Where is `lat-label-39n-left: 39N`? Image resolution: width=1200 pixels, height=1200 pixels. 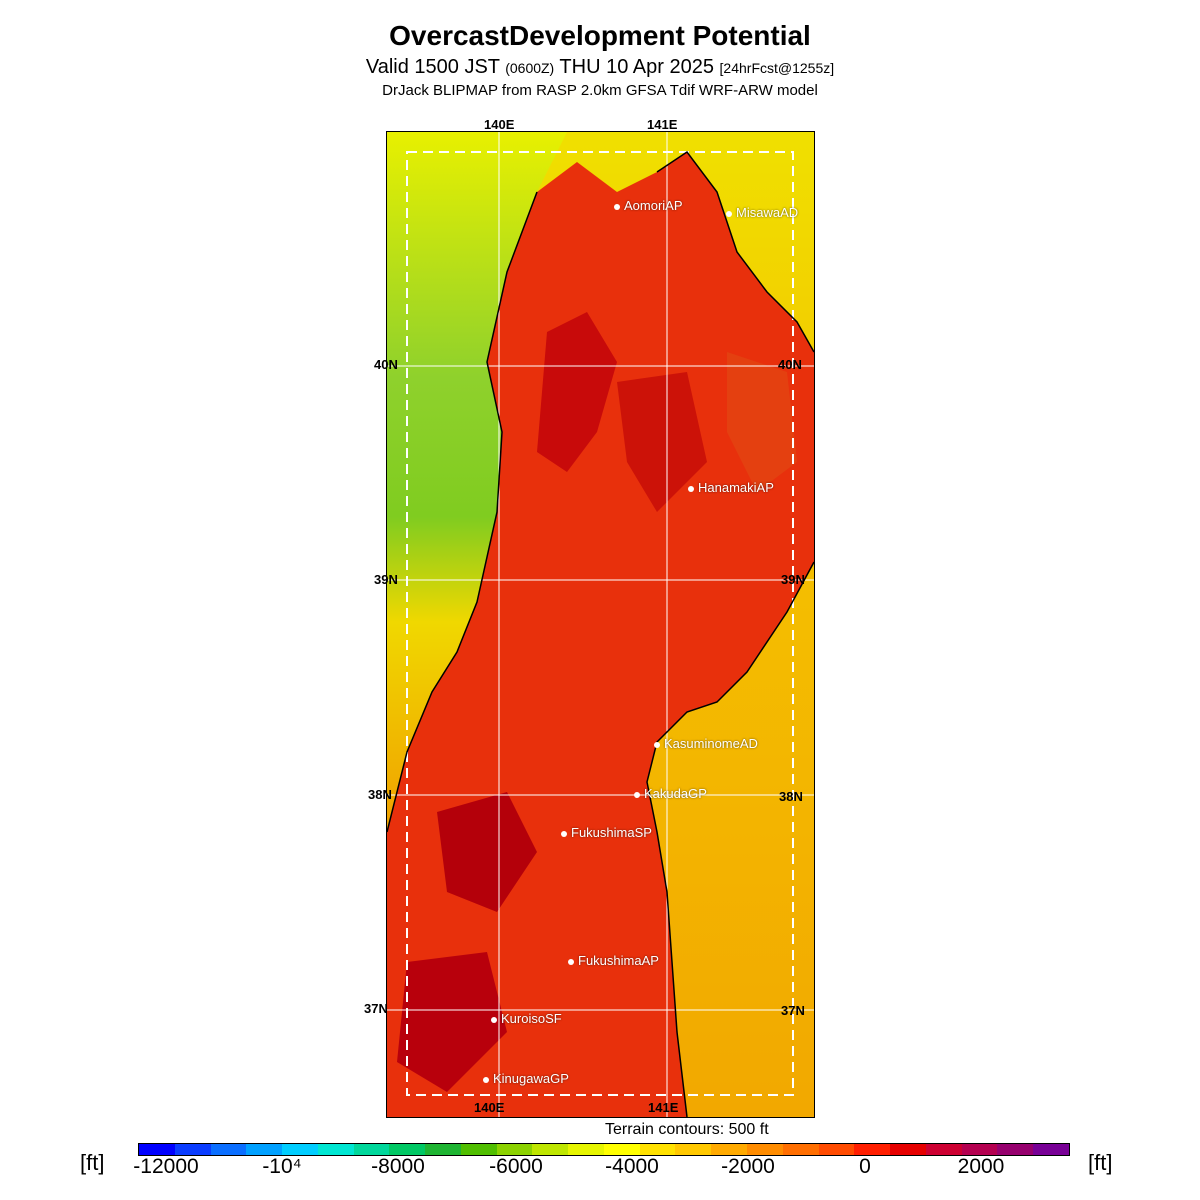 lat-label-39n-left: 39N is located at coordinates (386, 579).